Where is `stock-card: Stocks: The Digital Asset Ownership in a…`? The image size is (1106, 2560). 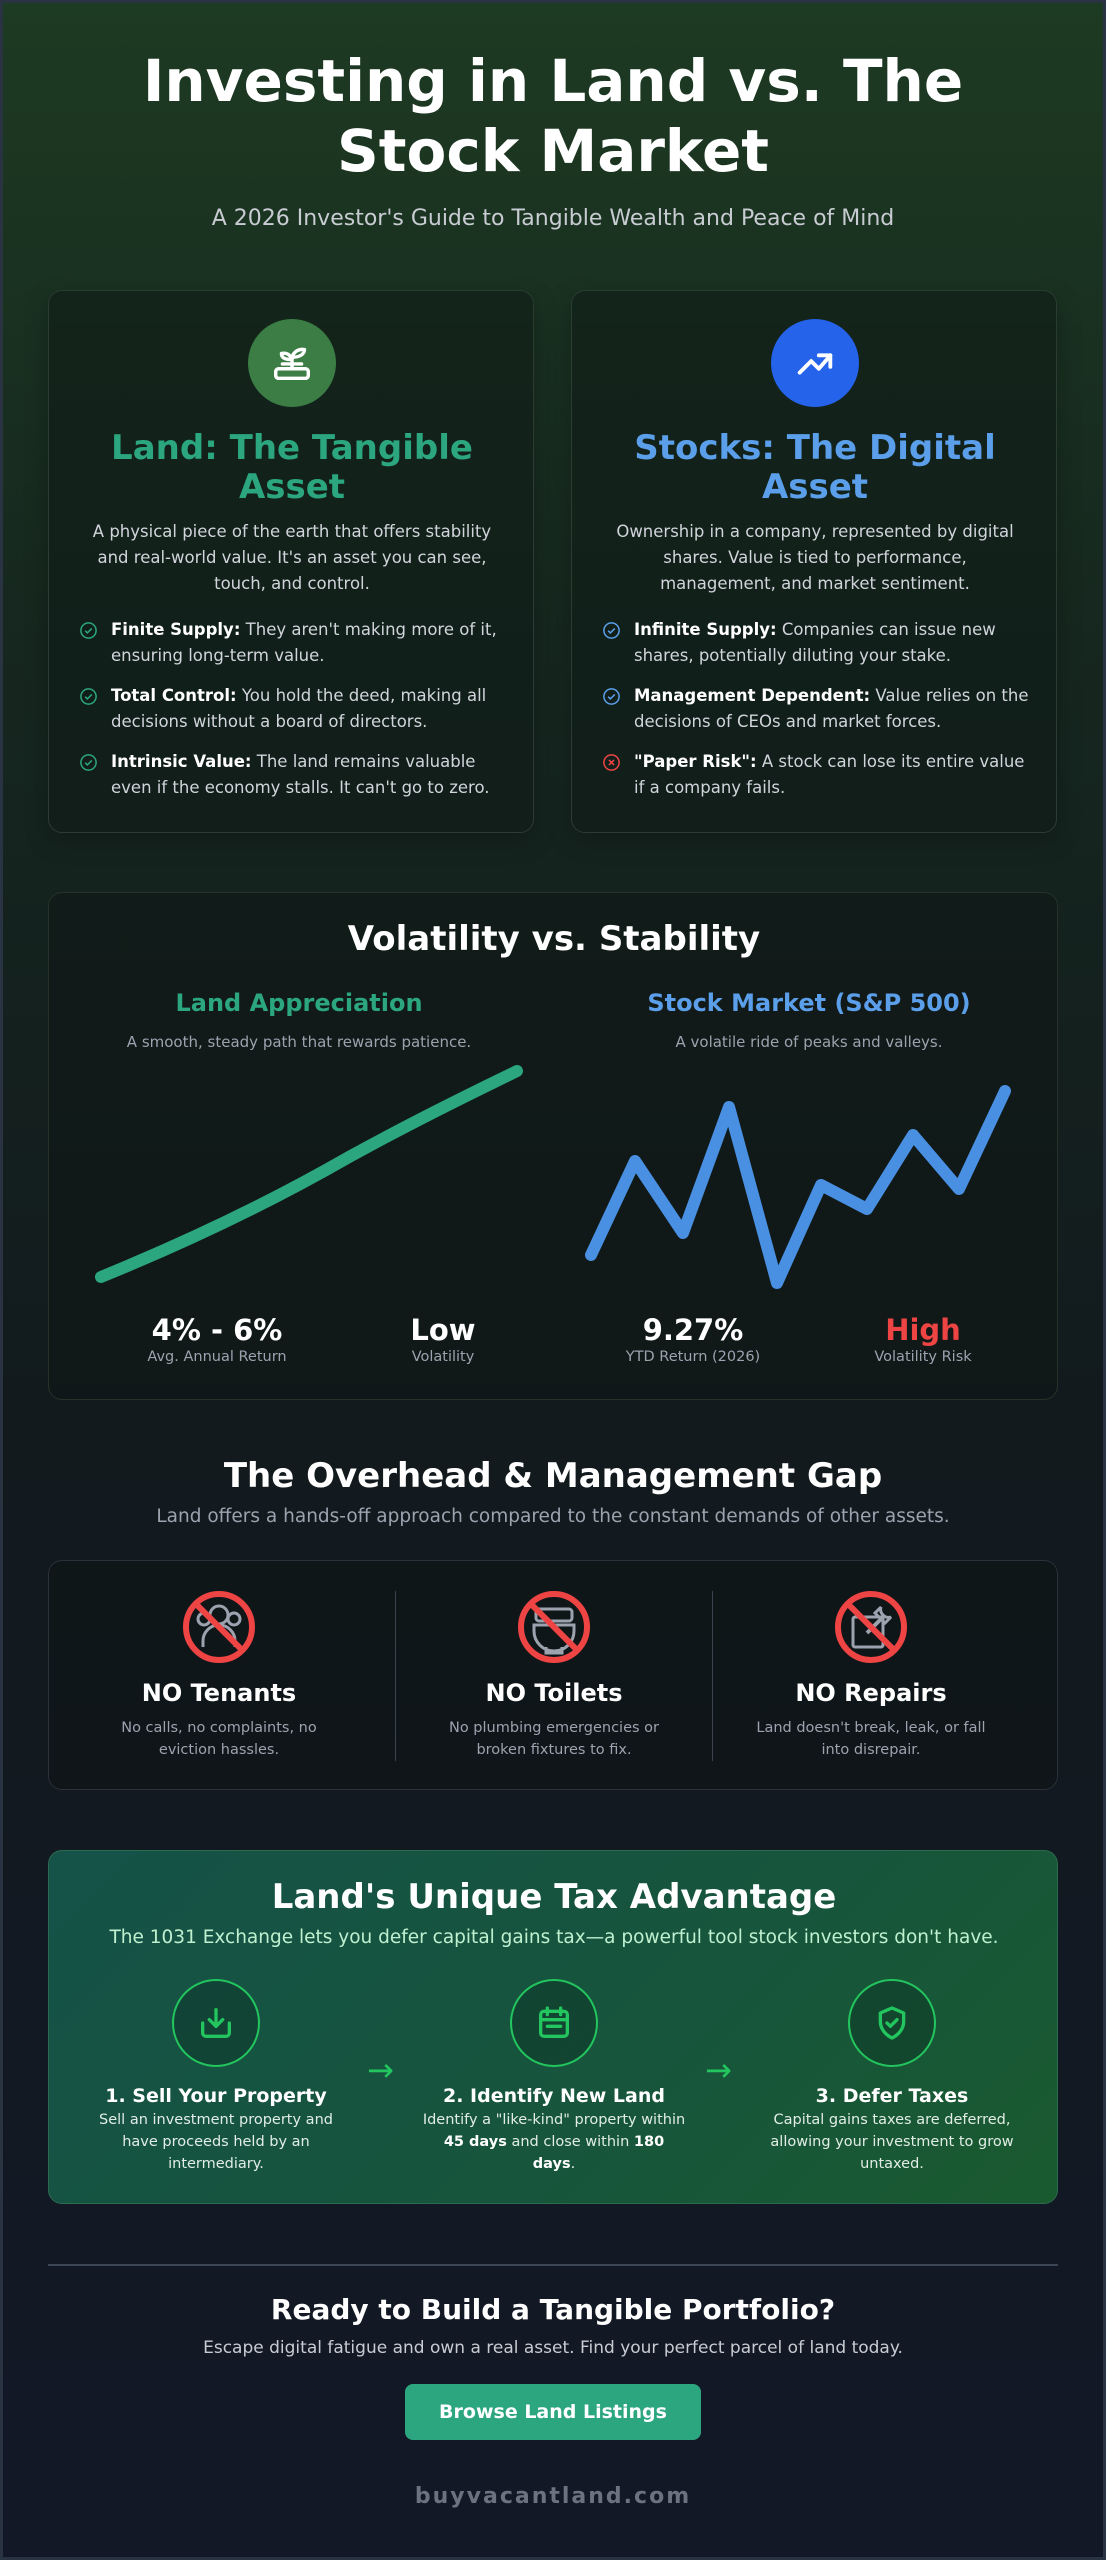
stock-card: Stocks: The Digital Asset Ownership in a… is located at coordinates (814, 561).